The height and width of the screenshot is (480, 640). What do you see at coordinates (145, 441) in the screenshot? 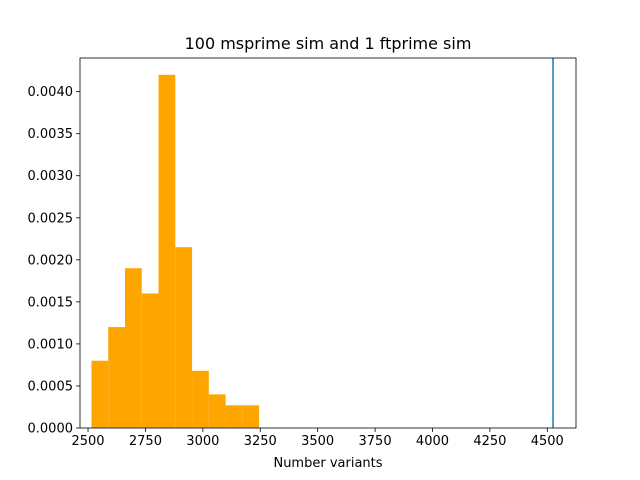
I see `x-tick-label: 2750` at bounding box center [145, 441].